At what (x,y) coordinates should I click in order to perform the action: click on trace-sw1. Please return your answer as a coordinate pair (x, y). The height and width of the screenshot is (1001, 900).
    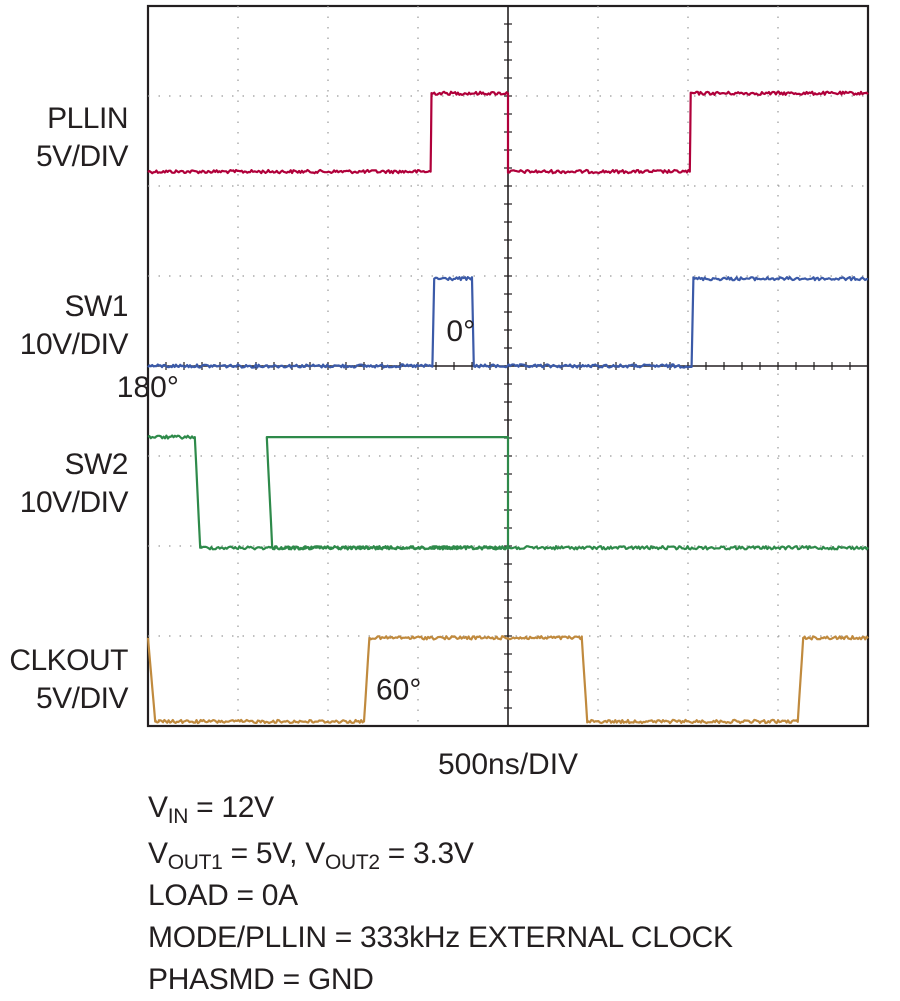
    Looking at the image, I should click on (508, 322).